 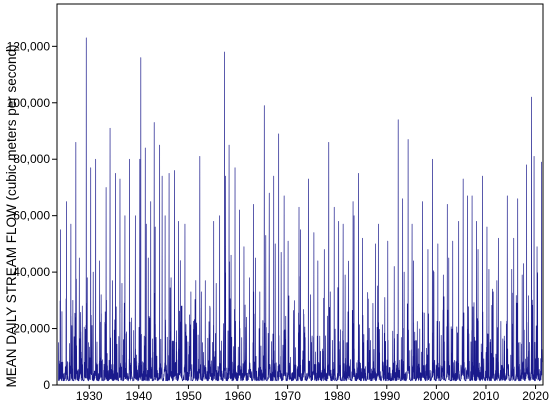 What do you see at coordinates (46, 385) in the screenshot?
I see `y-tick-label: 0` at bounding box center [46, 385].